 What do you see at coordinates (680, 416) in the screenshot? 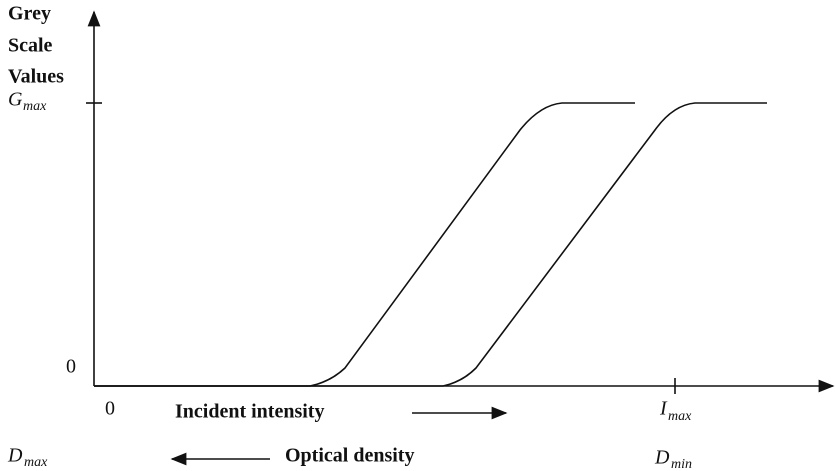
I see `imax-subscript: max` at bounding box center [680, 416].